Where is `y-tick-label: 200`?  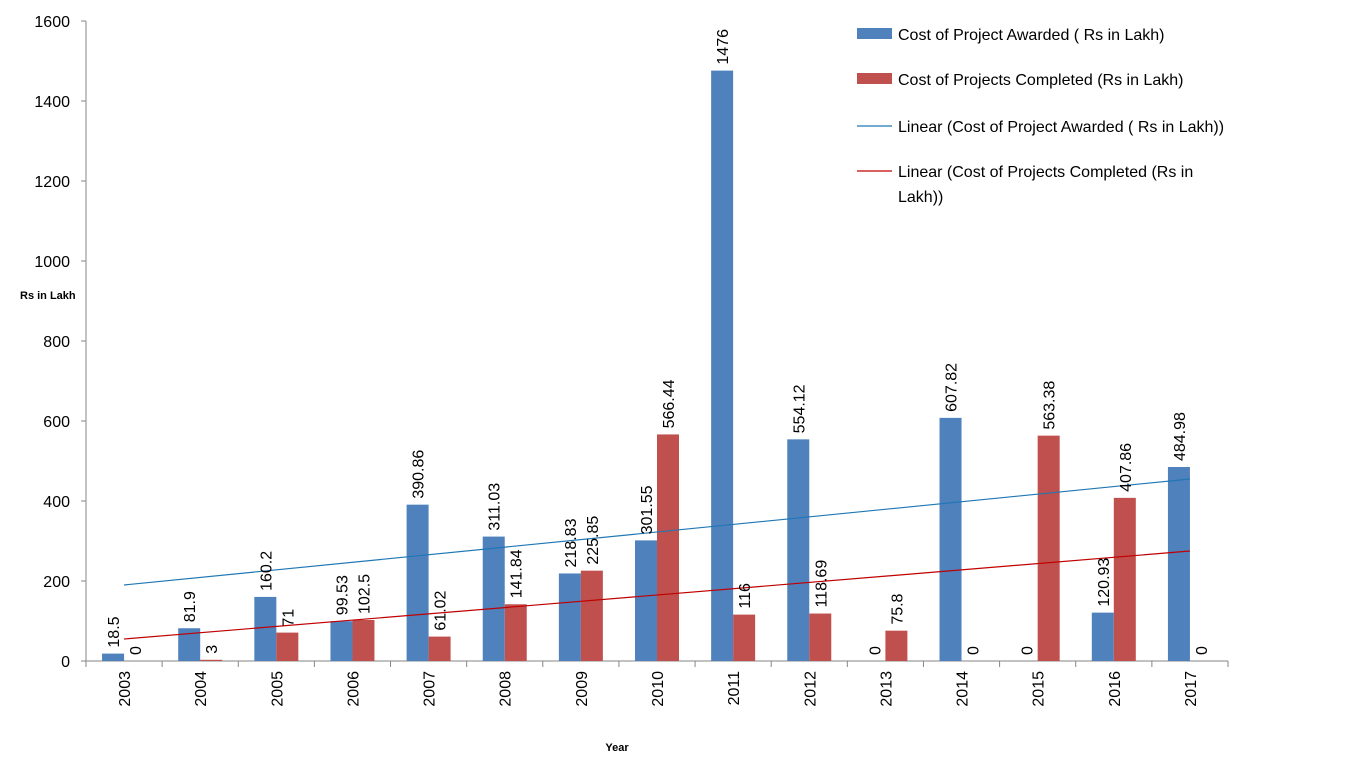 y-tick-label: 200 is located at coordinates (56, 582).